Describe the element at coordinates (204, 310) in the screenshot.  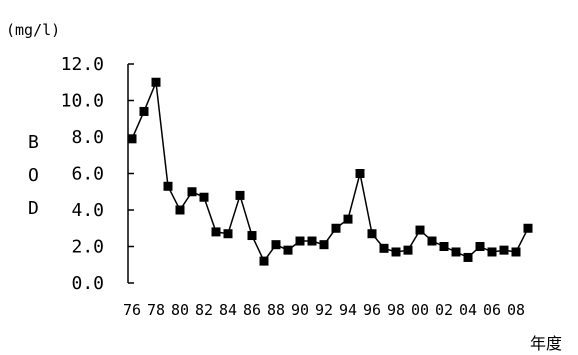
I see `x-tick-label: 82` at that location.